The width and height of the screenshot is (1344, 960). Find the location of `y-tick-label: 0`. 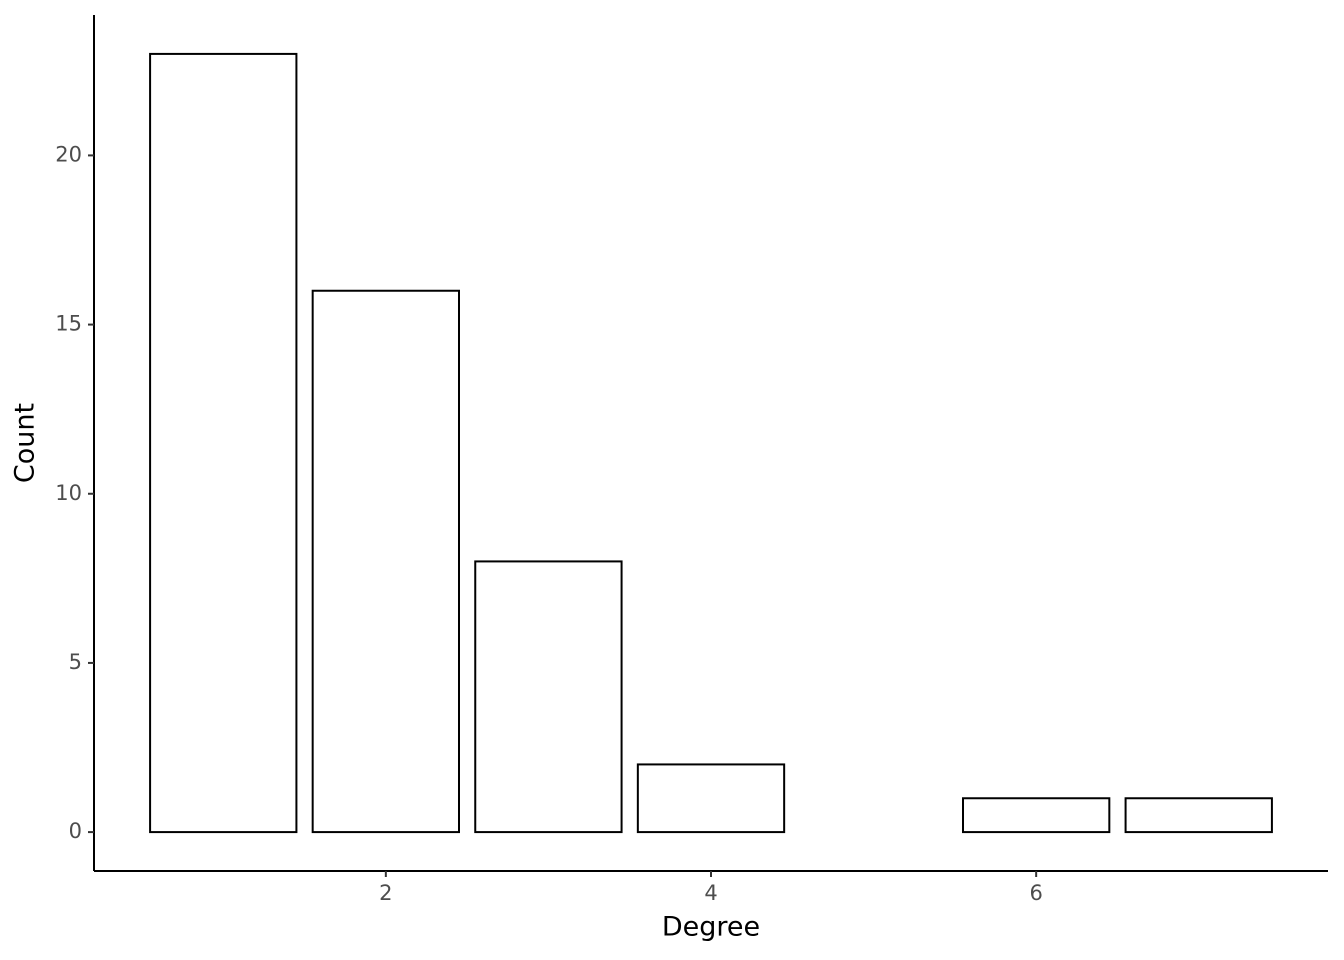

y-tick-label: 0 is located at coordinates (75, 831).